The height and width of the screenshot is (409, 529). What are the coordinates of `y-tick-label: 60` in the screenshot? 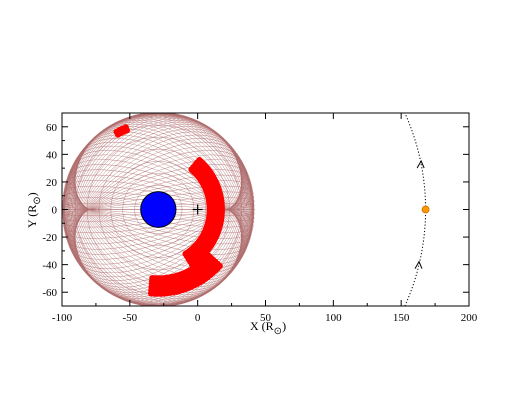 It's located at (52, 128).